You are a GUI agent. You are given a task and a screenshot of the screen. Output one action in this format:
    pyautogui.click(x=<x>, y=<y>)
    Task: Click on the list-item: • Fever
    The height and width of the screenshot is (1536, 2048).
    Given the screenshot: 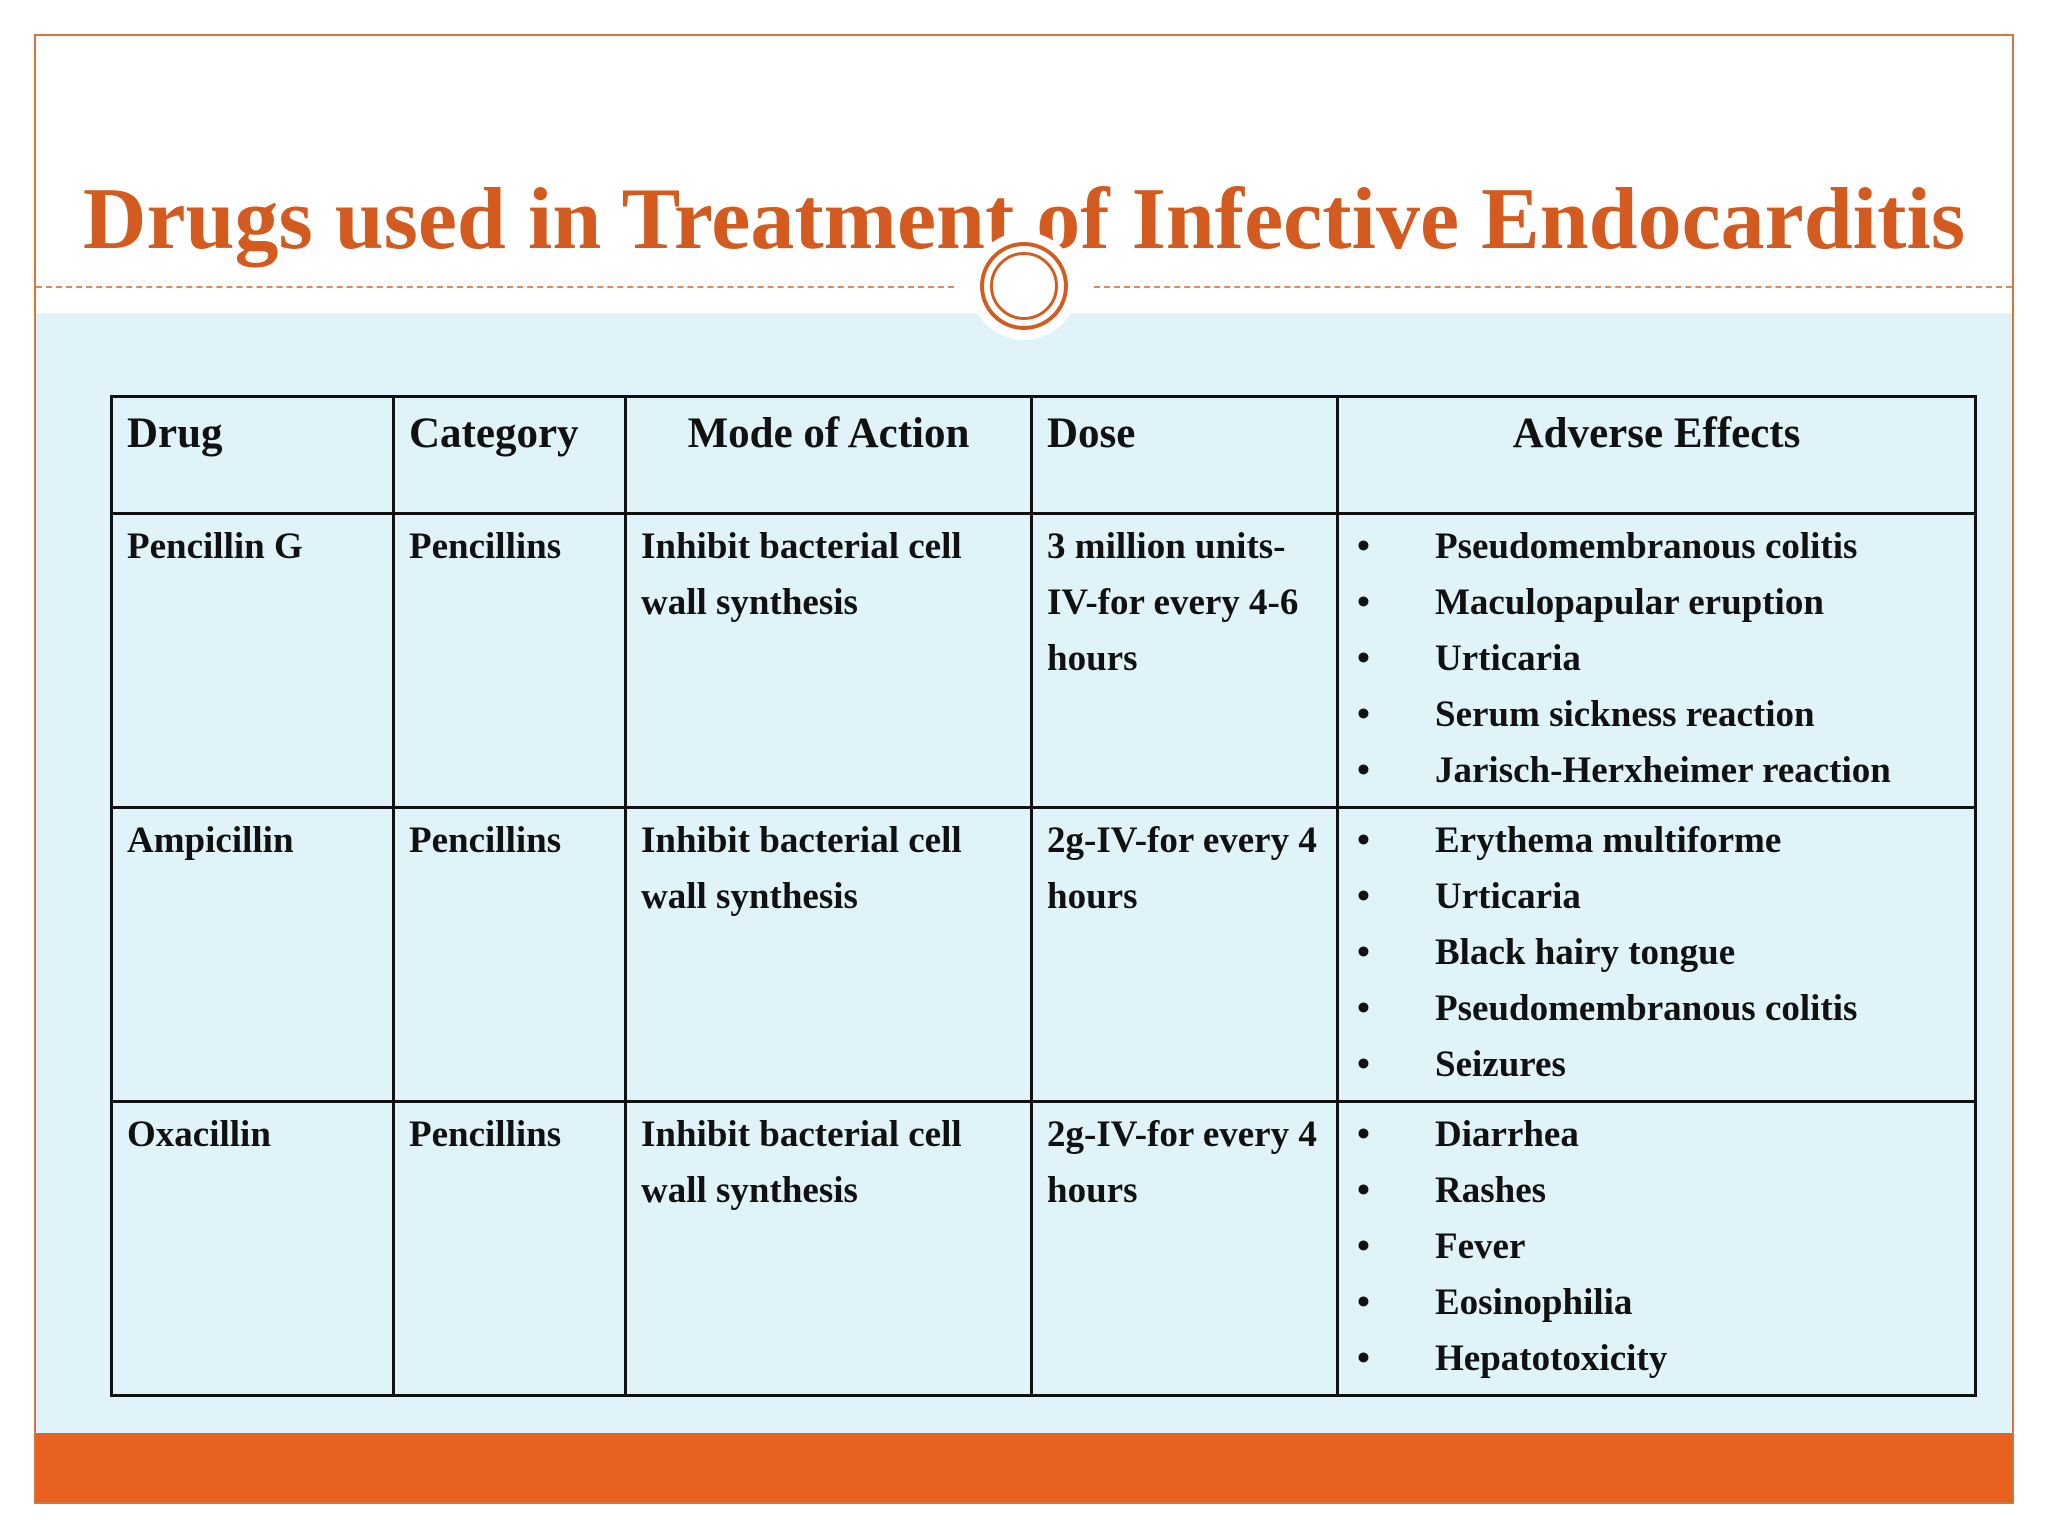 What is the action you would take?
    pyautogui.click(x=1656, y=1247)
    